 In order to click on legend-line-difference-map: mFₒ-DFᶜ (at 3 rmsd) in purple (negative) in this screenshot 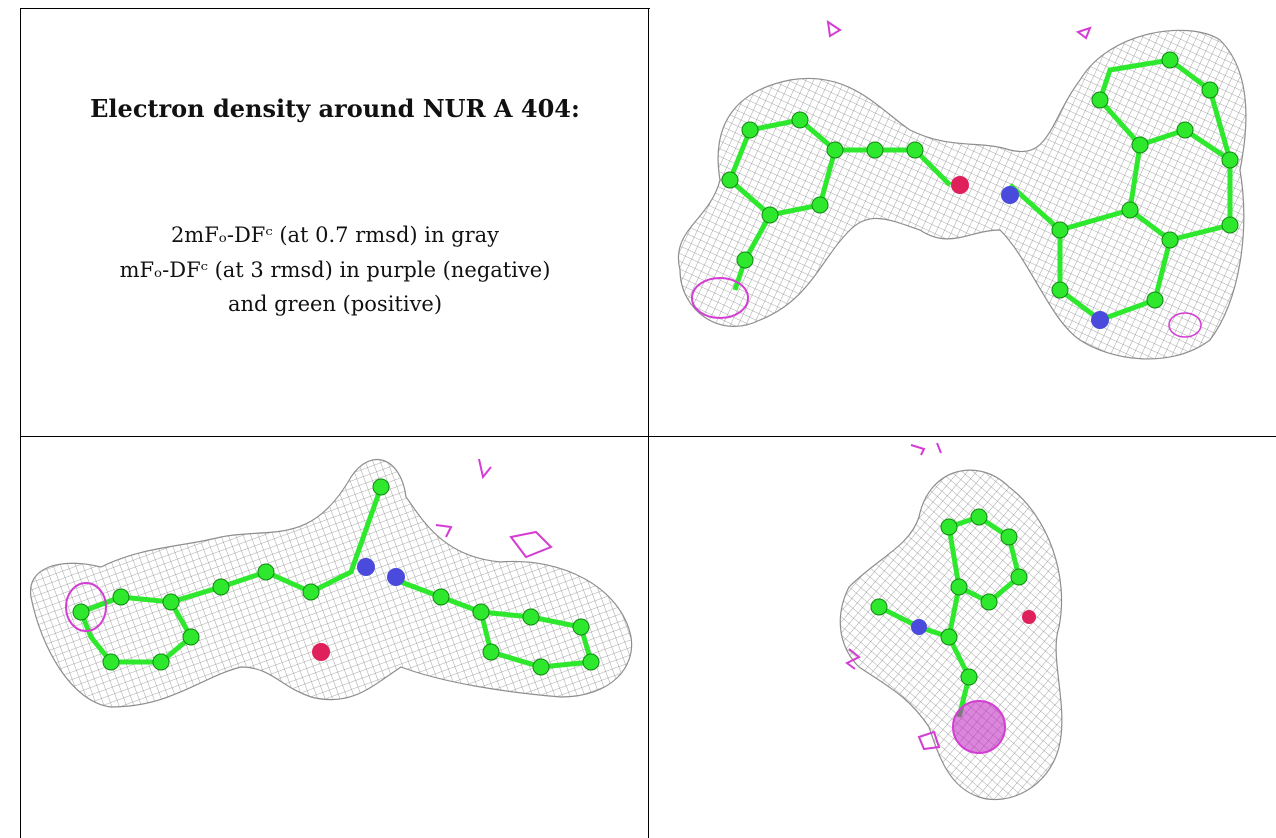, I will do `click(335, 270)`.